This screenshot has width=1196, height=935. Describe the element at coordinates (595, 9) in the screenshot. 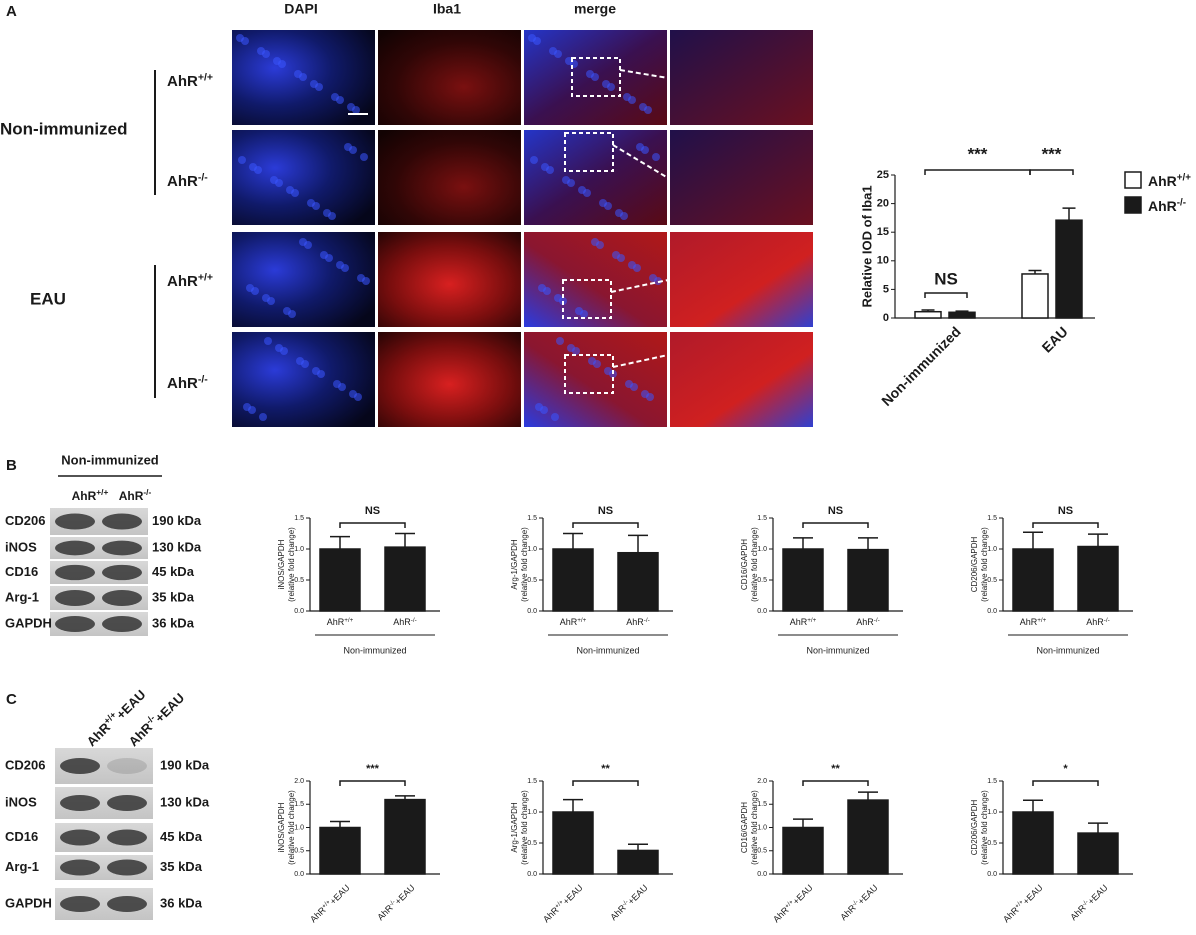

I see `column-label: merge` at that location.